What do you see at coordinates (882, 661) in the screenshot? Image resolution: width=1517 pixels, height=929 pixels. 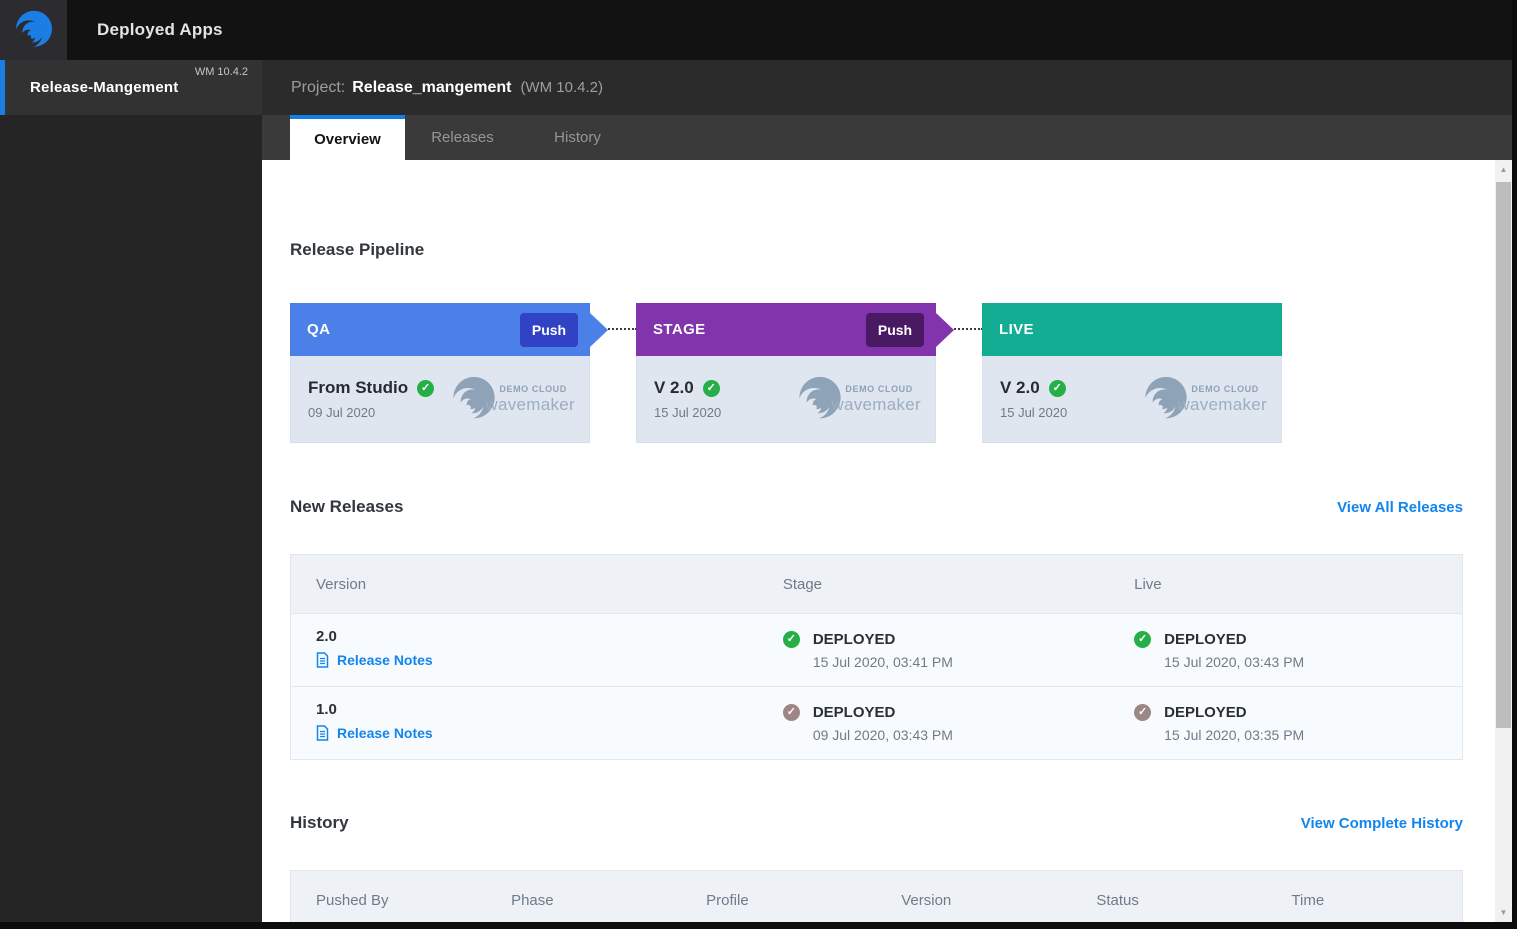 I see `deploy-time: 15 Jul 2020, 03:41 PM` at bounding box center [882, 661].